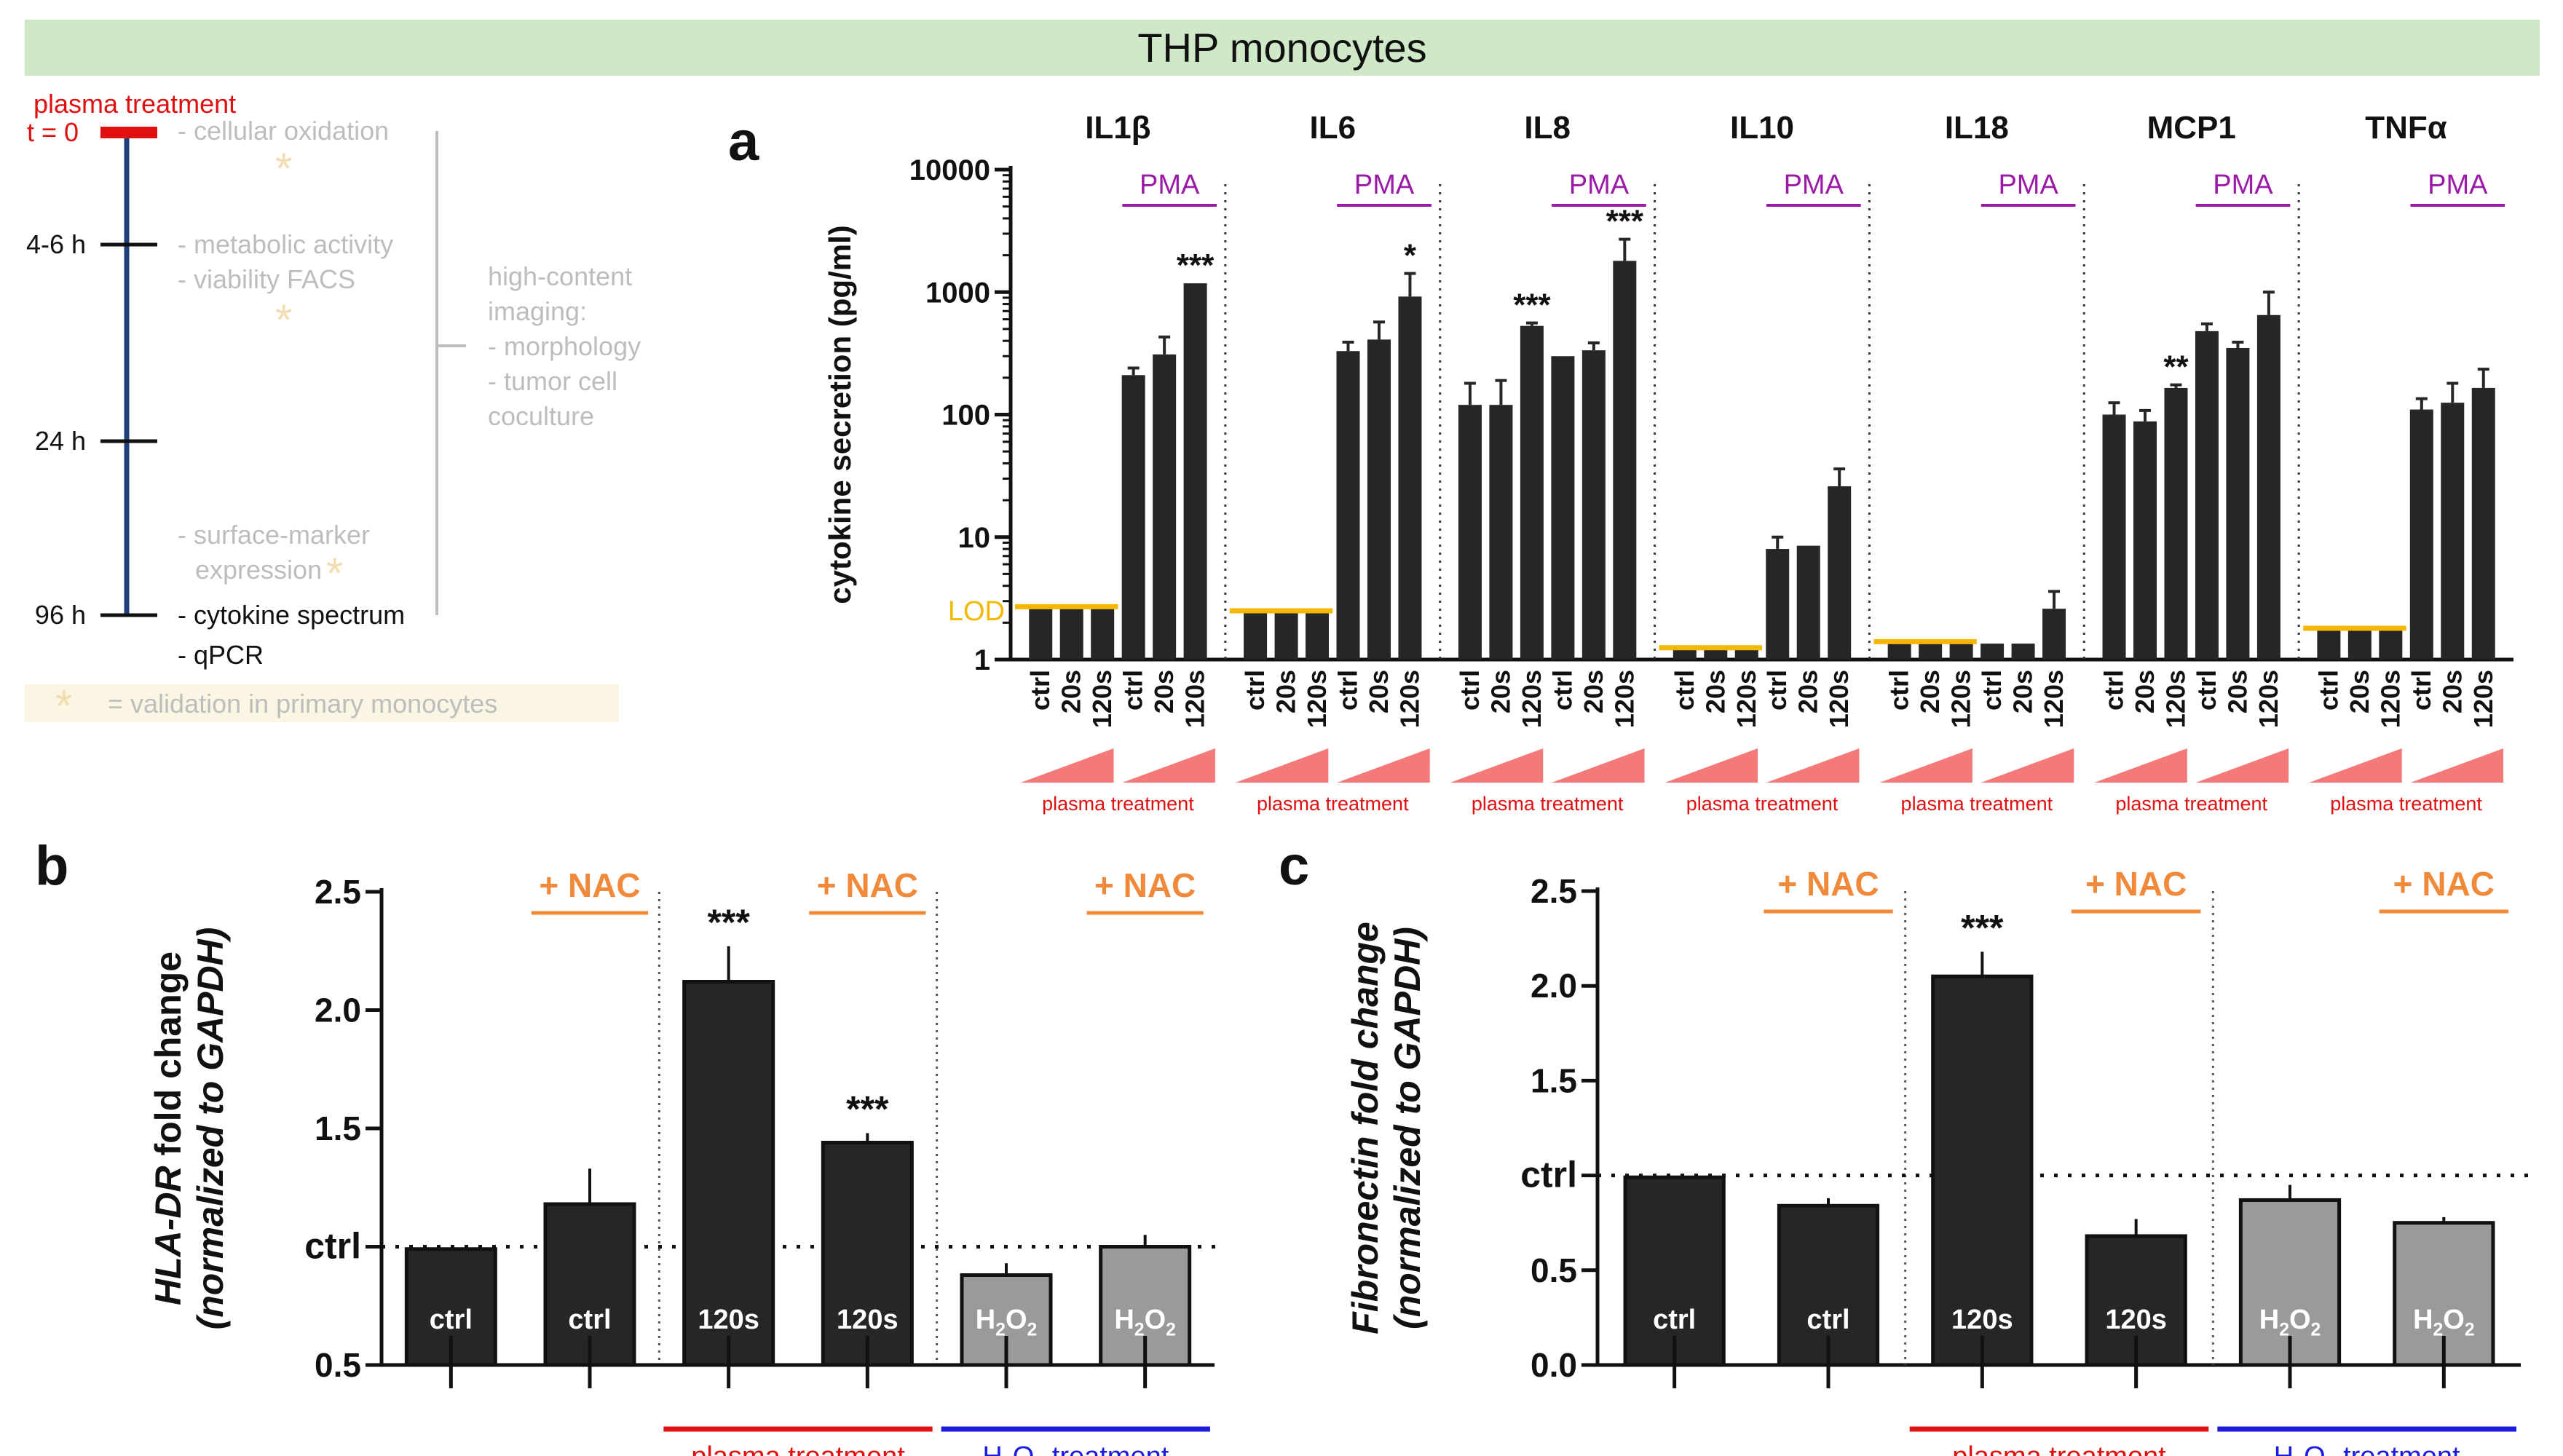 The height and width of the screenshot is (1456, 2563). I want to click on y-tick-label: 0.0, so click(1554, 1365).